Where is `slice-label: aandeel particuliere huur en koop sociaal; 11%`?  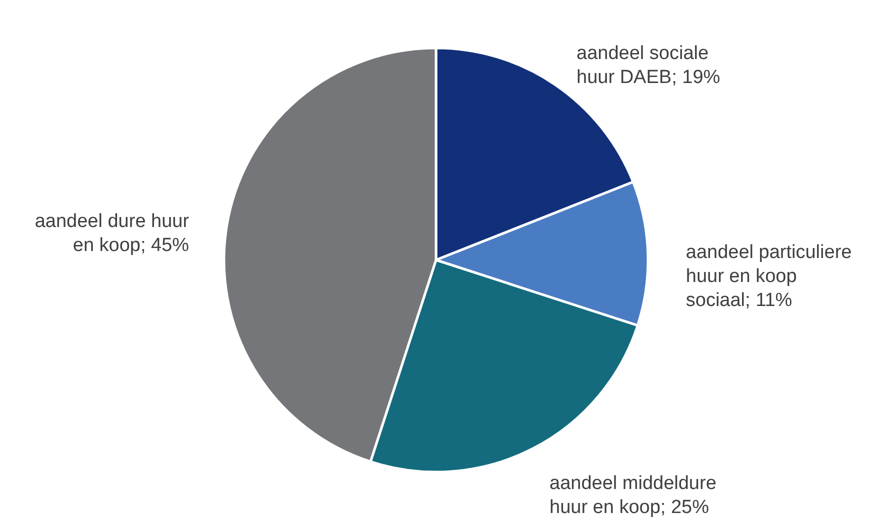
slice-label: aandeel particuliere huur en koop sociaal; 11% is located at coordinates (769, 277).